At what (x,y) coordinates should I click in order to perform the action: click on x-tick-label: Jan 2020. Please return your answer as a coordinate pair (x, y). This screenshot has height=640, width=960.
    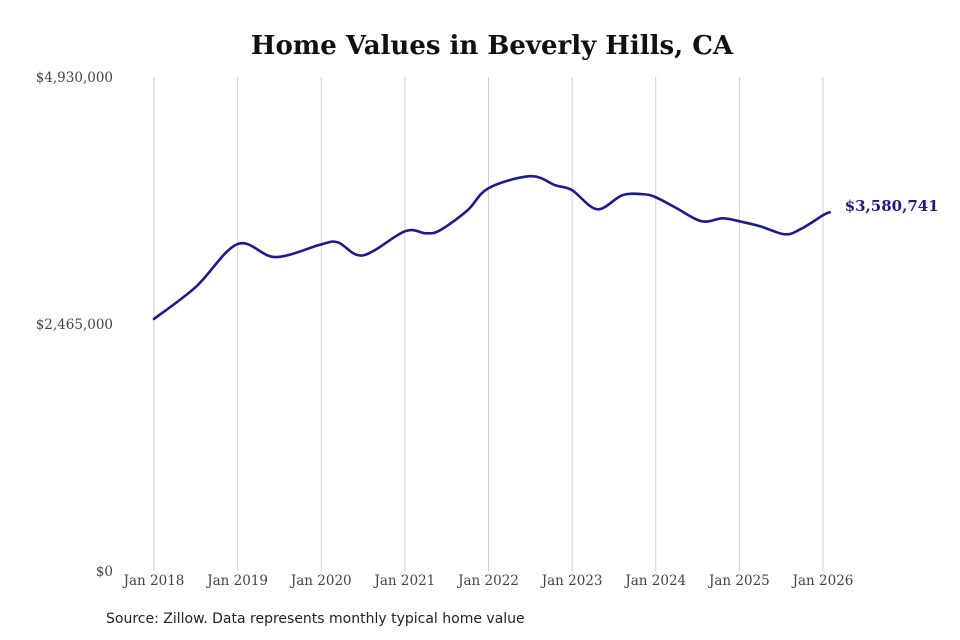
    Looking at the image, I should click on (320, 581).